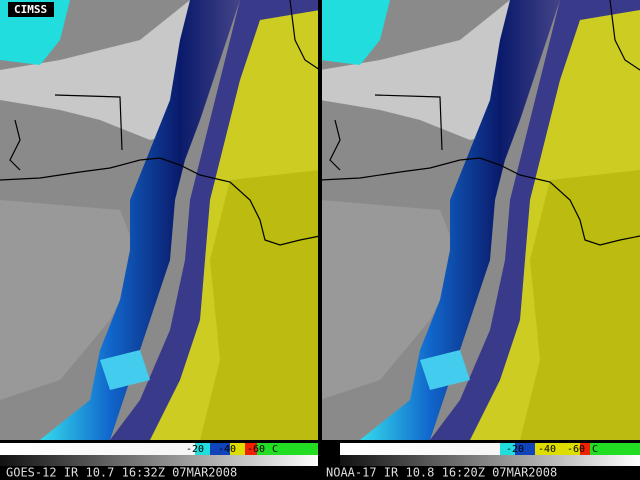 The width and height of the screenshot is (640, 480). Describe the element at coordinates (320, 240) in the screenshot. I see `divider` at that location.